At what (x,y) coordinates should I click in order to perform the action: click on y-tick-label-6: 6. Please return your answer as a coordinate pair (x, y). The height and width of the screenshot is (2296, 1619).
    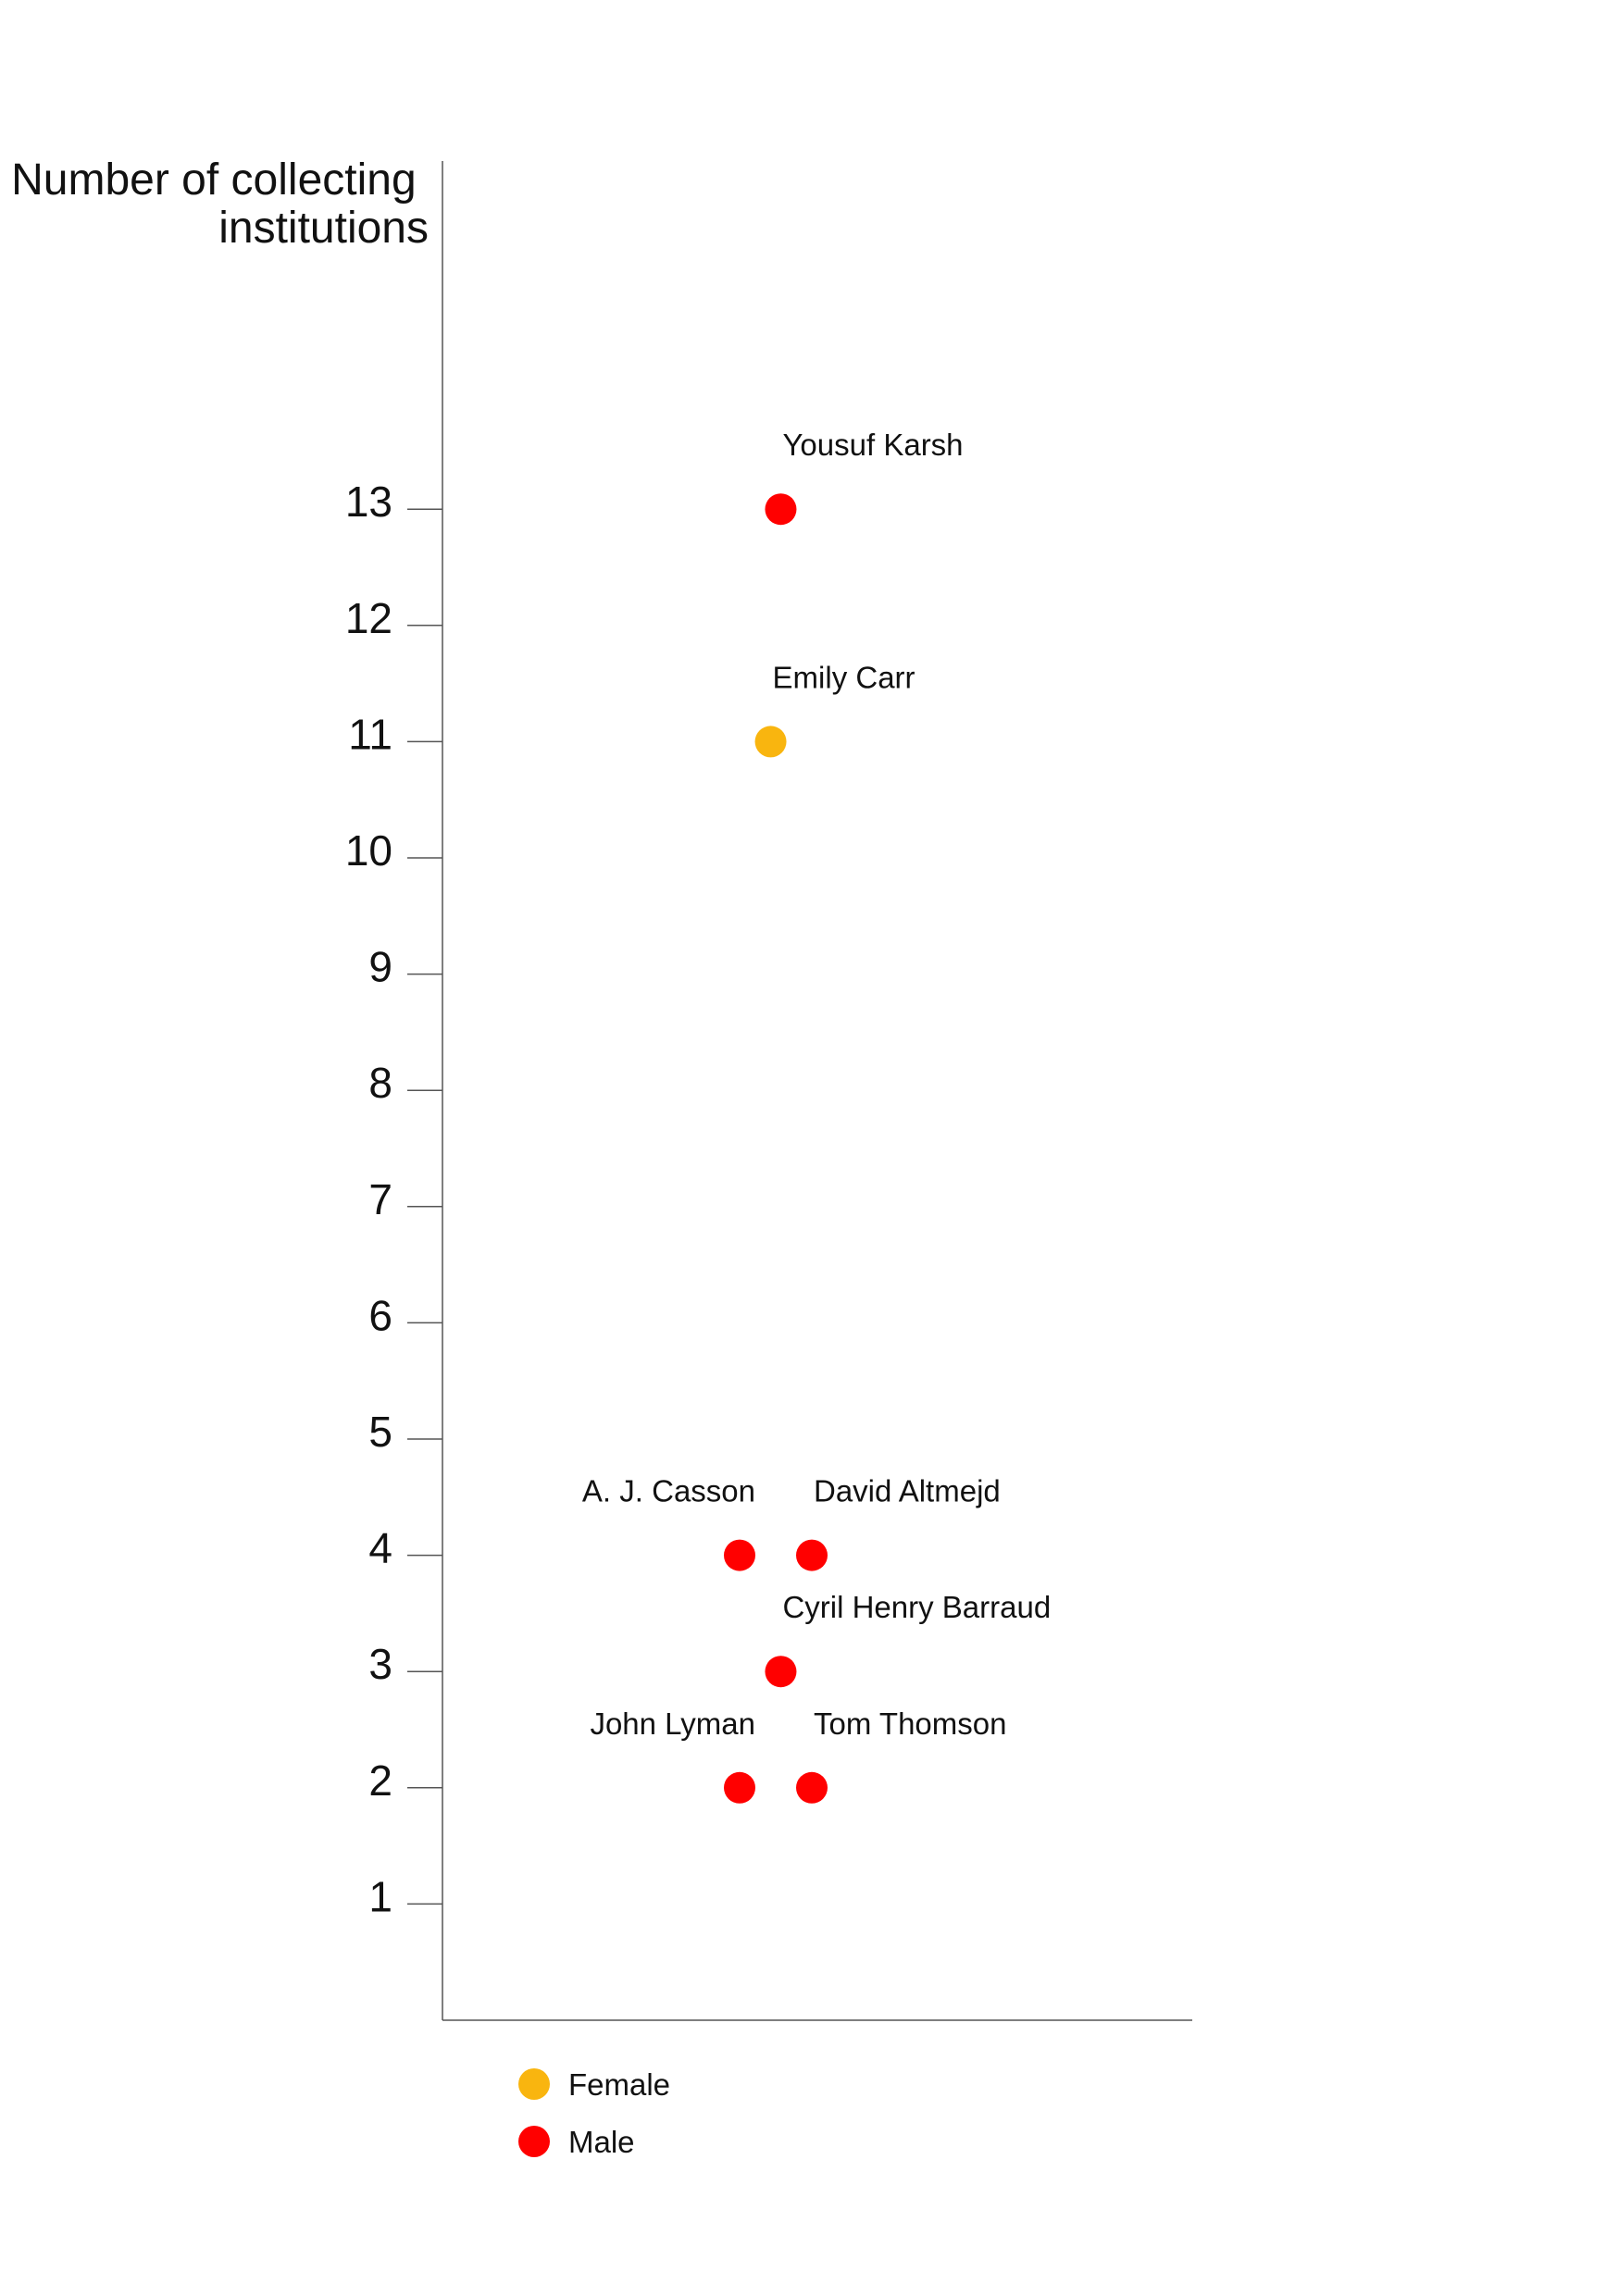
    Looking at the image, I should click on (380, 1315).